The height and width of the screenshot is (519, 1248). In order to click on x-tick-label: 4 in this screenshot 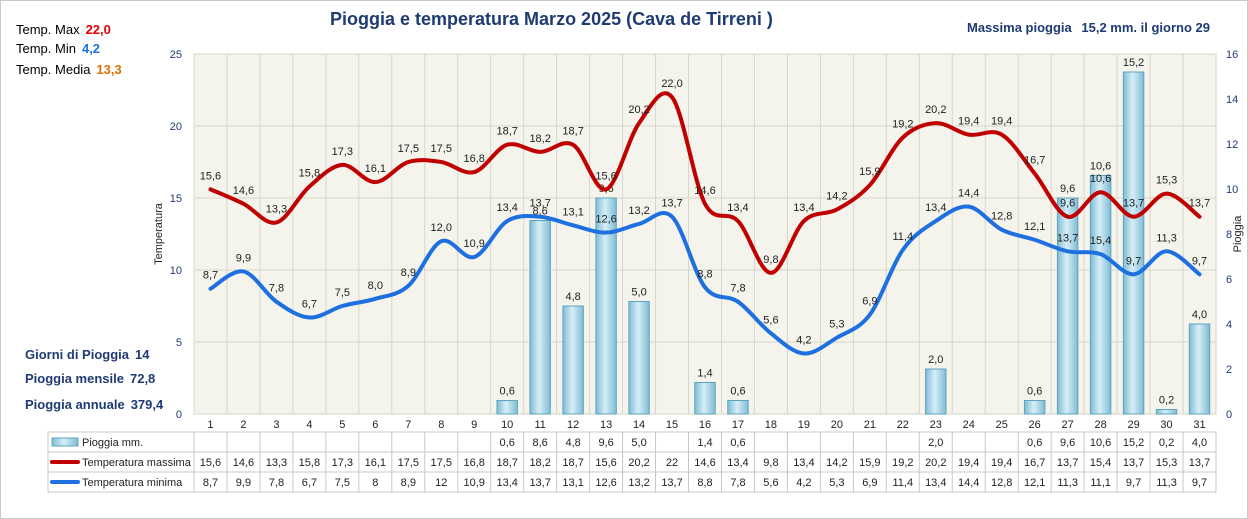, I will do `click(309, 425)`.